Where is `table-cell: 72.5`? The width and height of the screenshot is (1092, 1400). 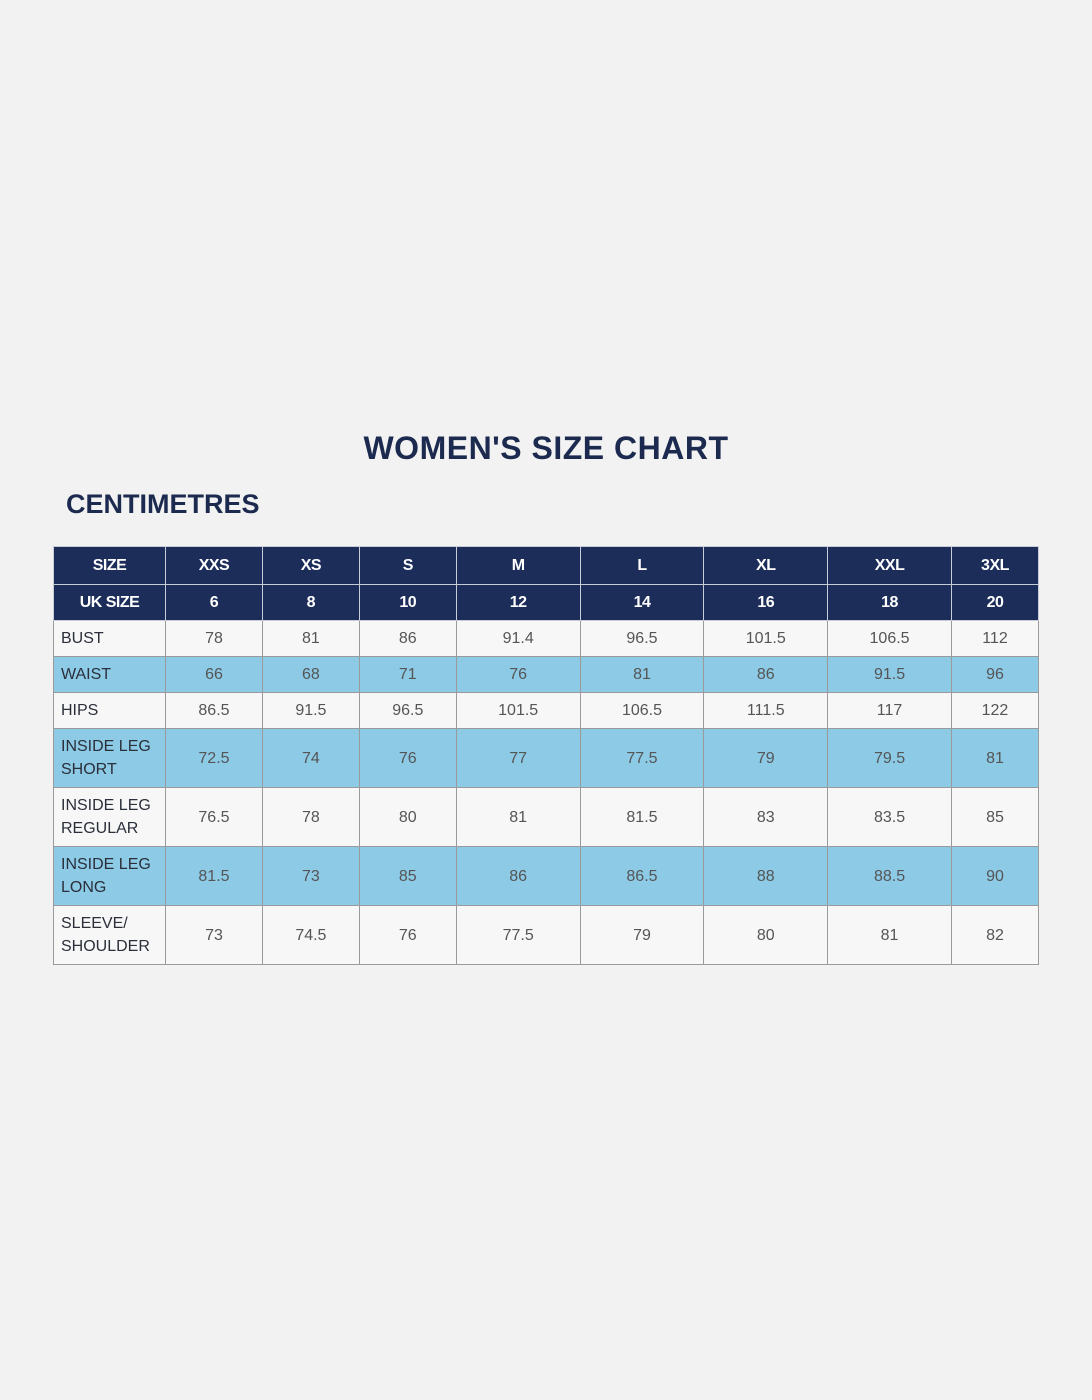 table-cell: 72.5 is located at coordinates (214, 758).